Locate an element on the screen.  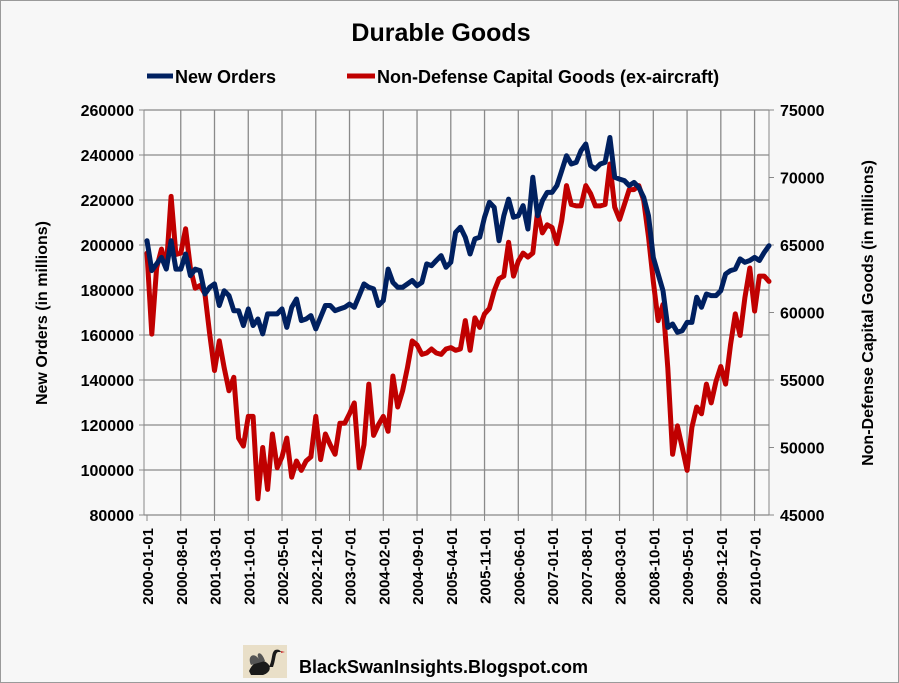
y2-axis-label: Non-Defense Capital Goods (in millions) is located at coordinates (868, 313).